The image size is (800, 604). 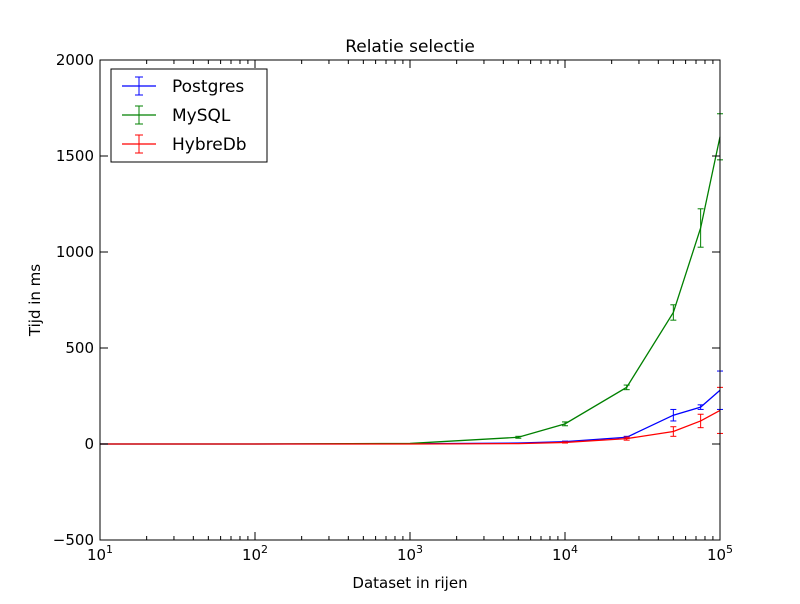 I want to click on legend-item: Postgres, so click(x=183, y=86).